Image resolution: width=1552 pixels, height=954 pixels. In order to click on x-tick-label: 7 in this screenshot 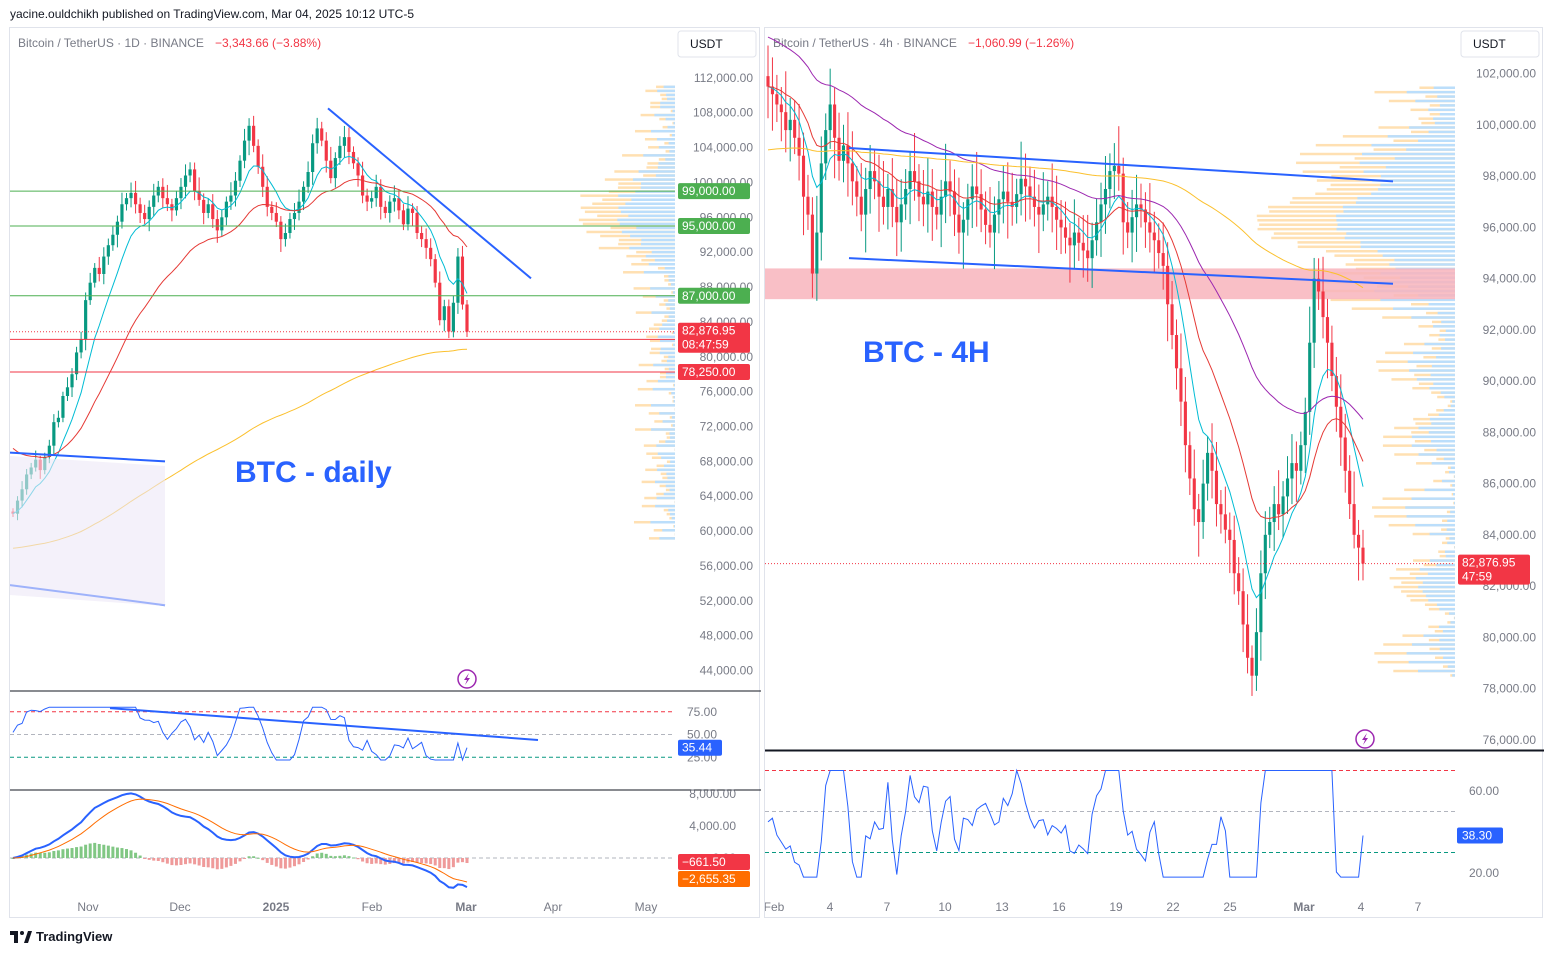, I will do `click(887, 907)`.